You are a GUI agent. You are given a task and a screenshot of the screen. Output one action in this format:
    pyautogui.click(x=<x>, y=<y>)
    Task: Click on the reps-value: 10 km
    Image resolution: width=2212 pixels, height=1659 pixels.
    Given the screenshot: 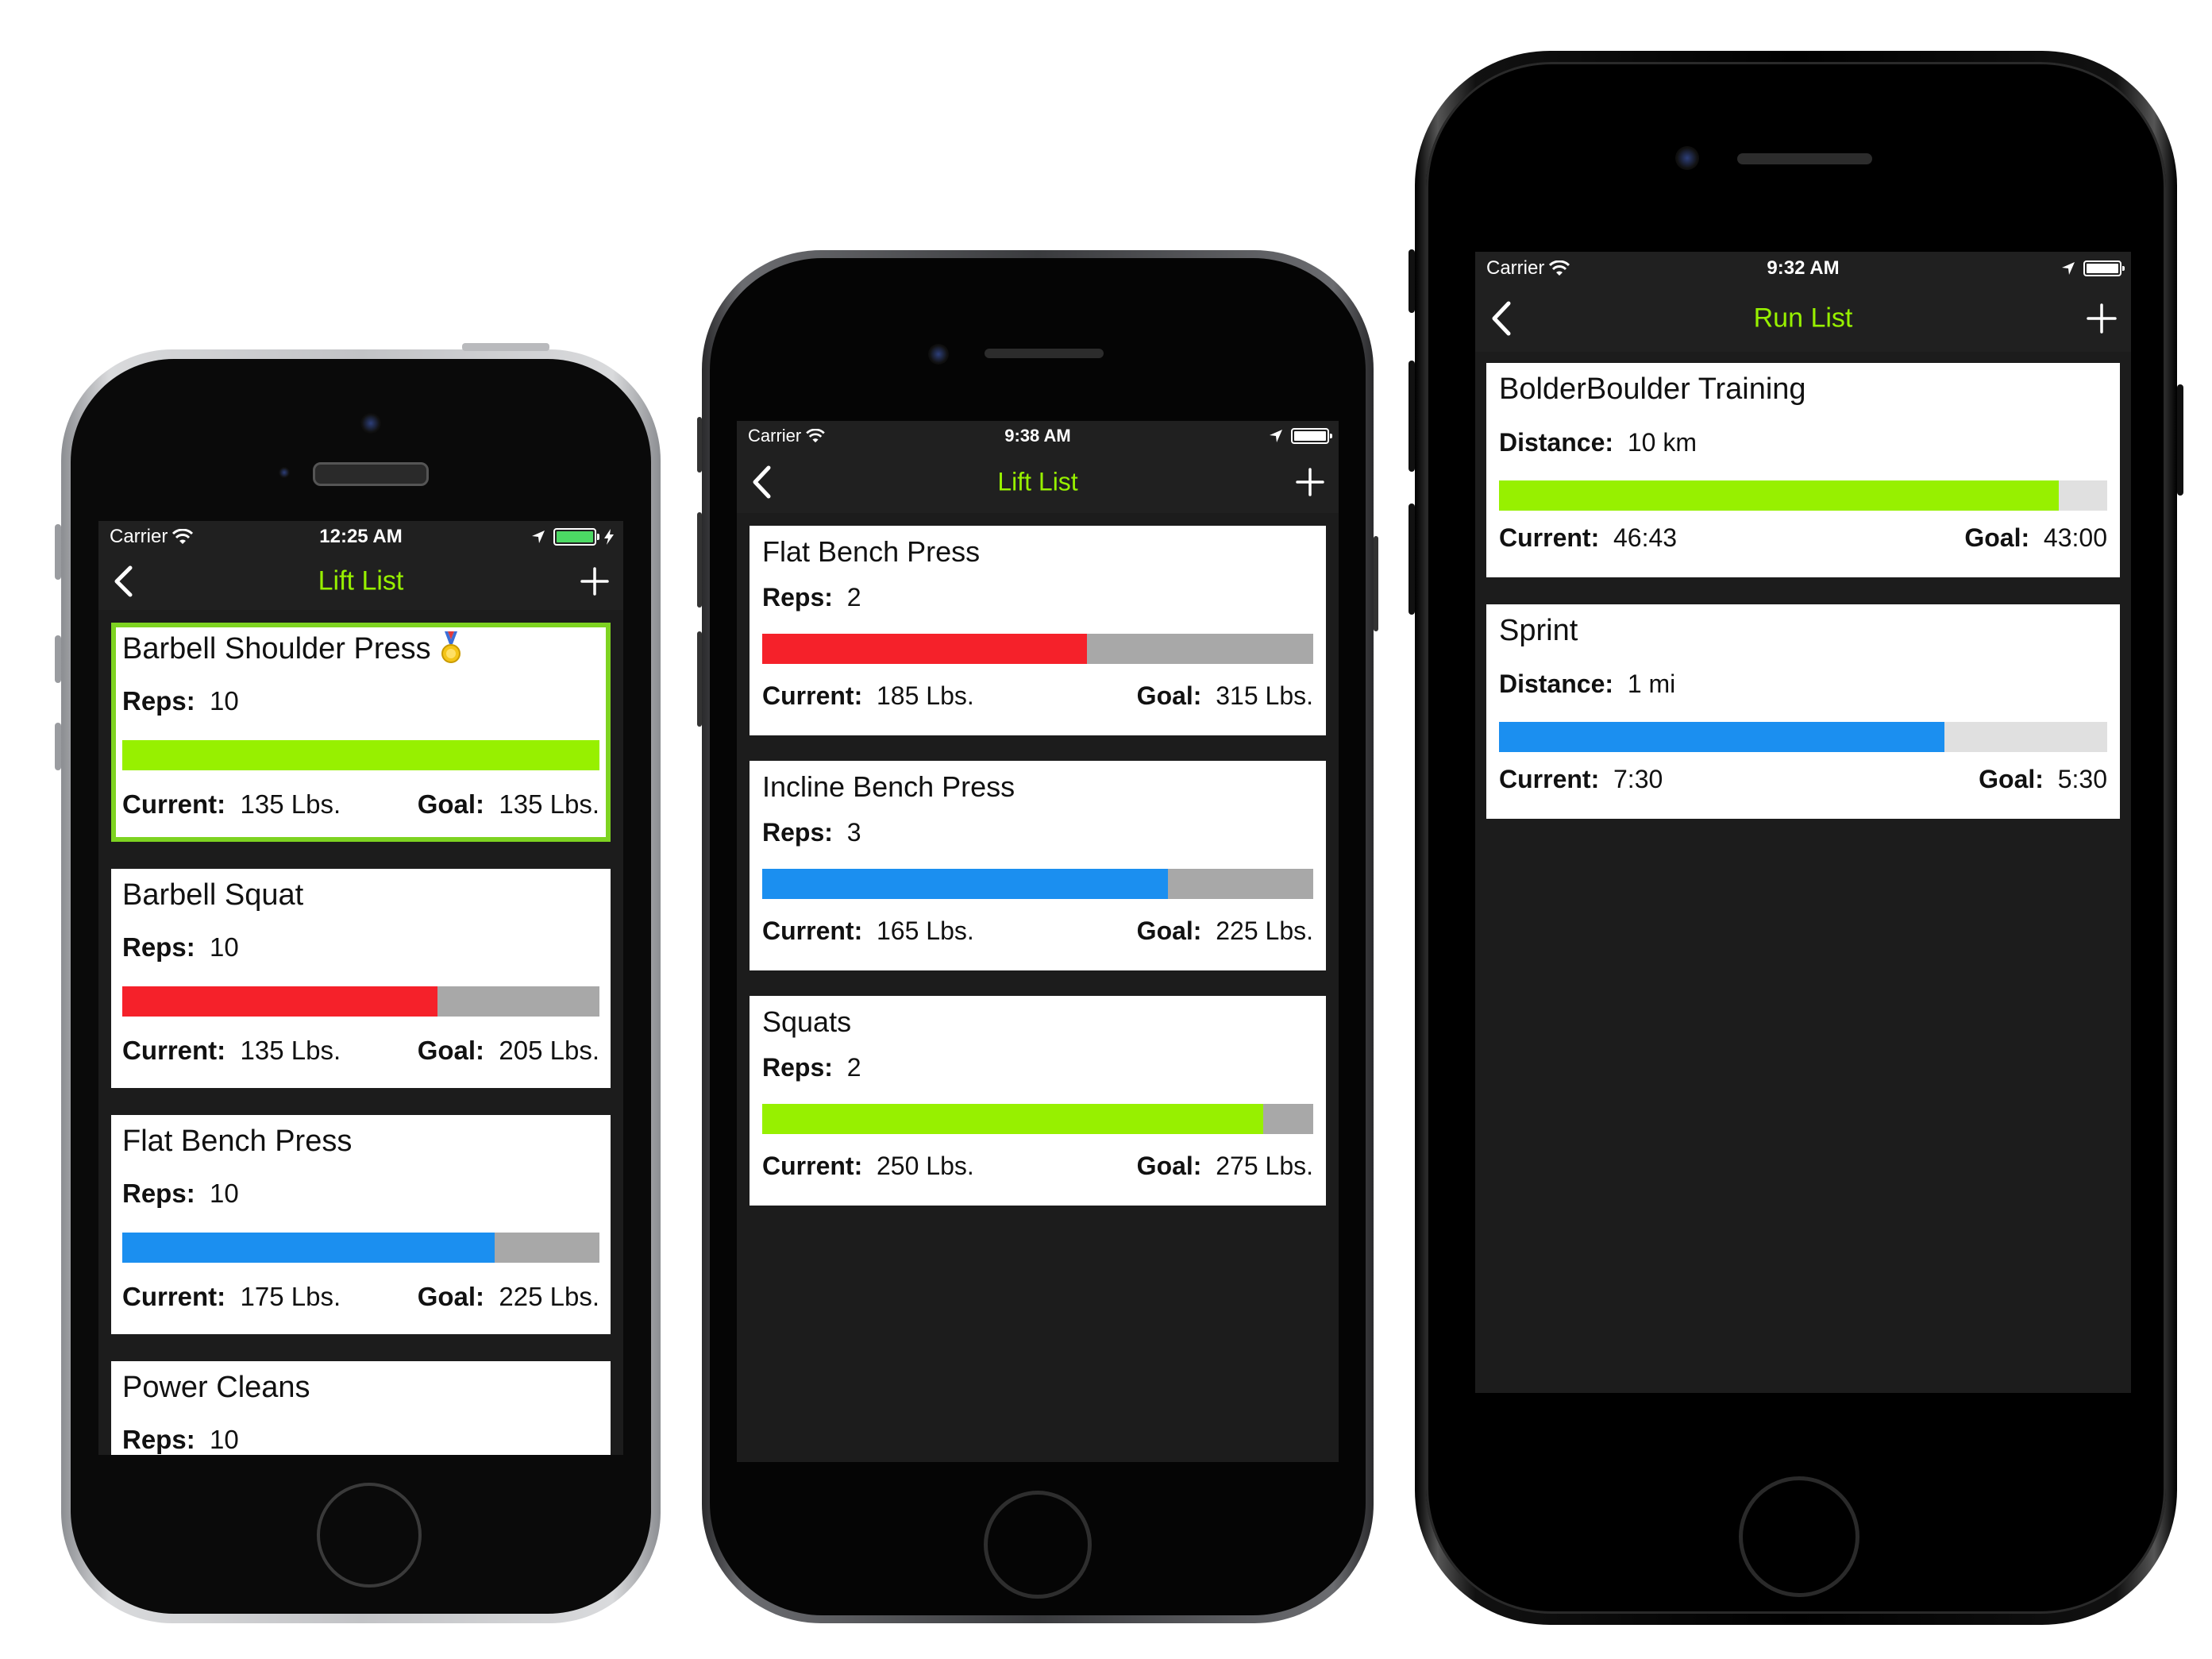 What is the action you would take?
    pyautogui.click(x=1662, y=442)
    